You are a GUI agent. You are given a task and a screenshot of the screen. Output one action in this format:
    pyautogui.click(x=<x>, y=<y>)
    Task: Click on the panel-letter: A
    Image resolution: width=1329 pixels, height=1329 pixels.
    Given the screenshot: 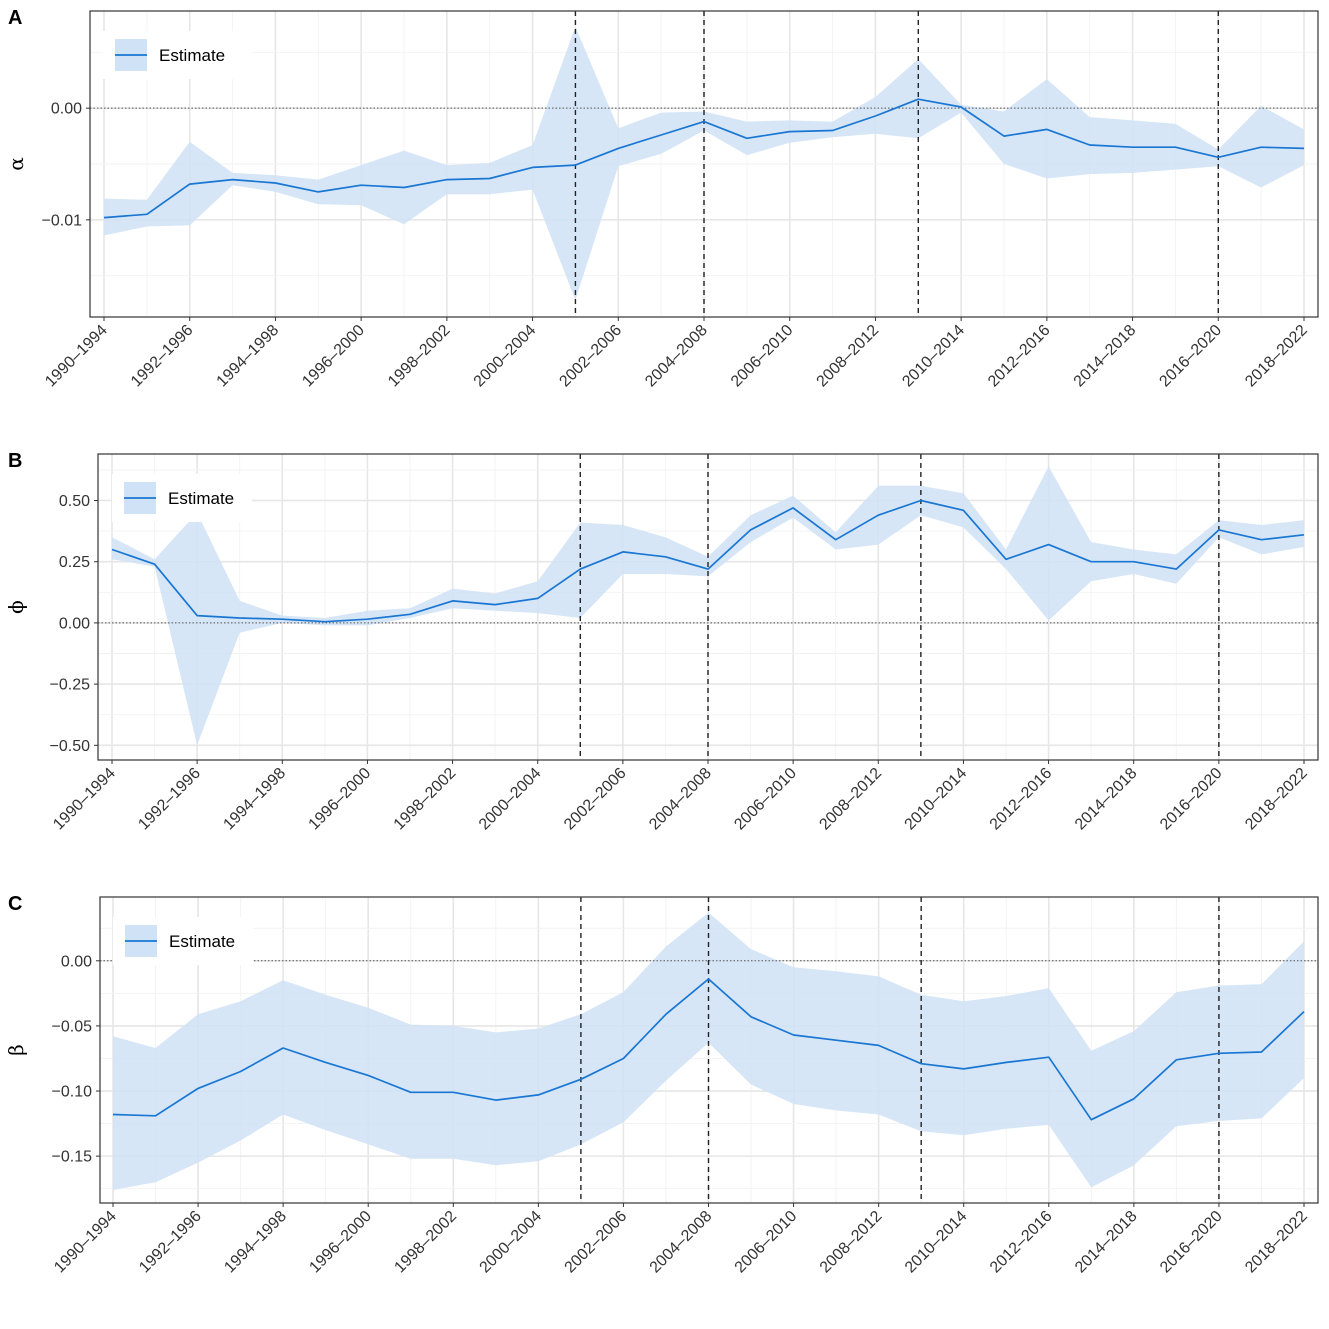 What is the action you would take?
    pyautogui.click(x=15, y=18)
    